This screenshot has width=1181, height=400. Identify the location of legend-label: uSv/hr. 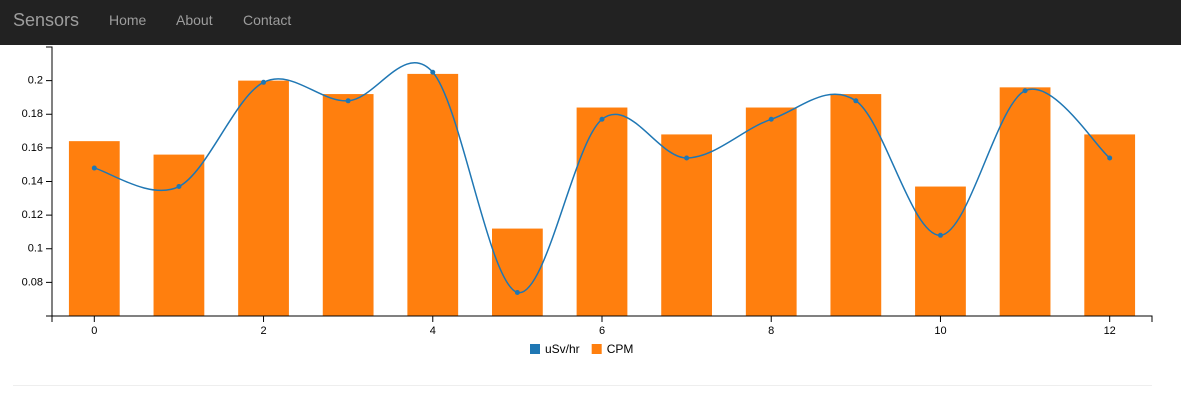
(562, 349).